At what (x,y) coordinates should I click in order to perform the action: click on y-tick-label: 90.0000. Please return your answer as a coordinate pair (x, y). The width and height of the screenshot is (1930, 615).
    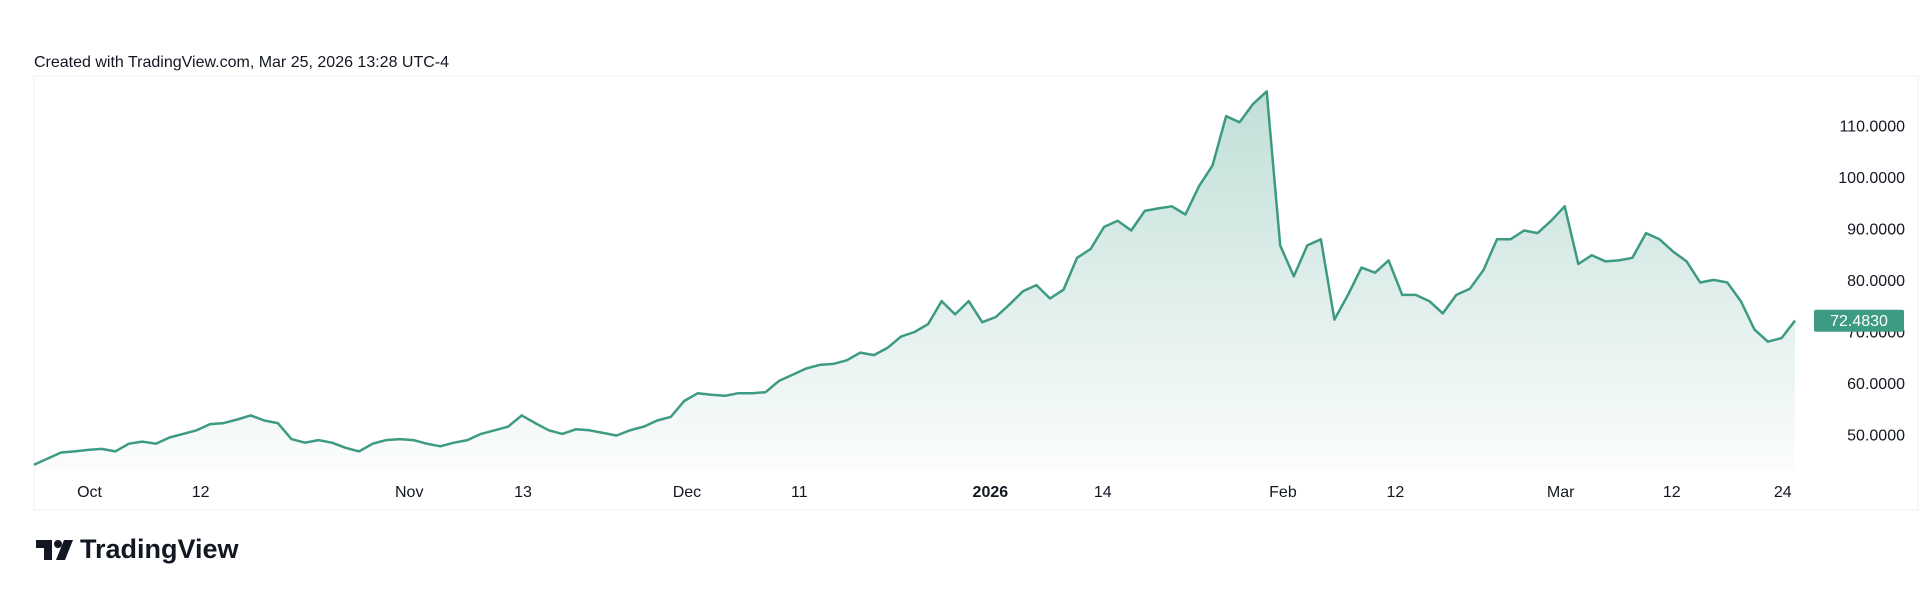
    Looking at the image, I should click on (1876, 230).